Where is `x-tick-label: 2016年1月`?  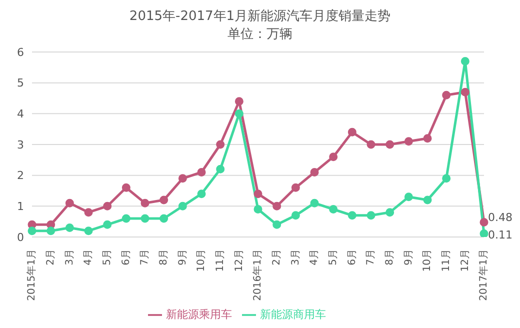 x-tick-label: 2016年1月 is located at coordinates (258, 275).